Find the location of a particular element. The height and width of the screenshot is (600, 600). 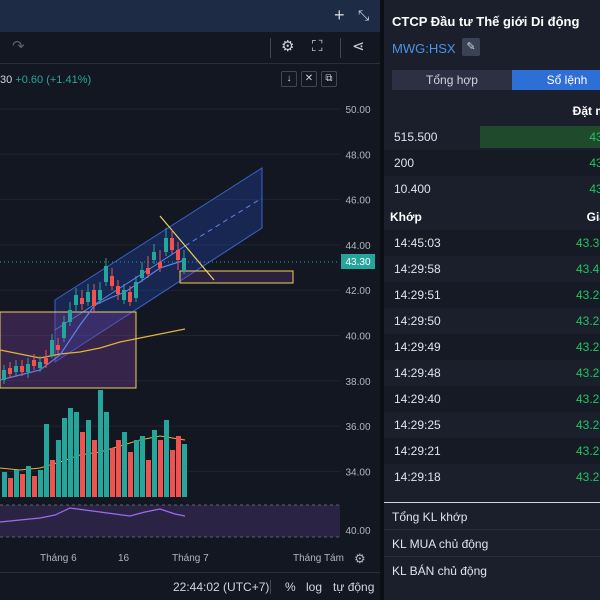

trade-price: 43.40 is located at coordinates (587, 269).